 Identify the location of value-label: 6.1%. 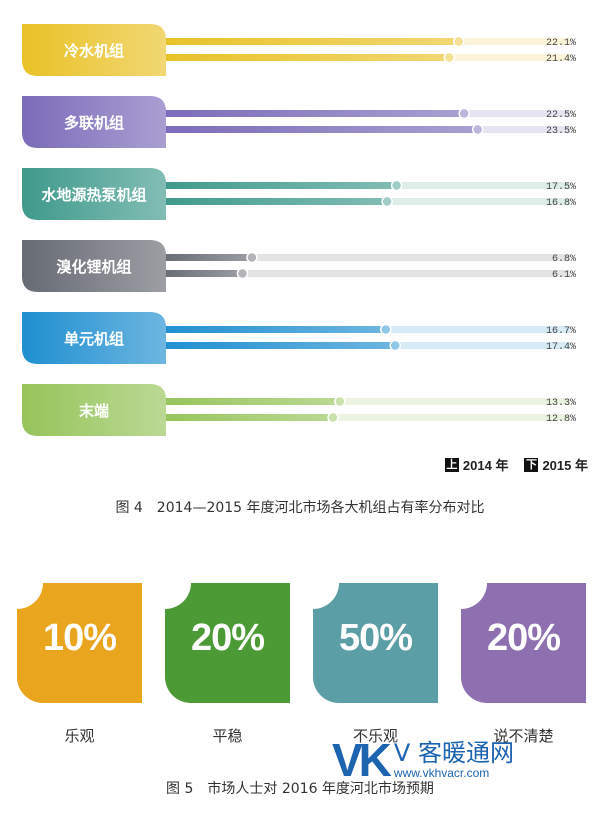
(564, 275).